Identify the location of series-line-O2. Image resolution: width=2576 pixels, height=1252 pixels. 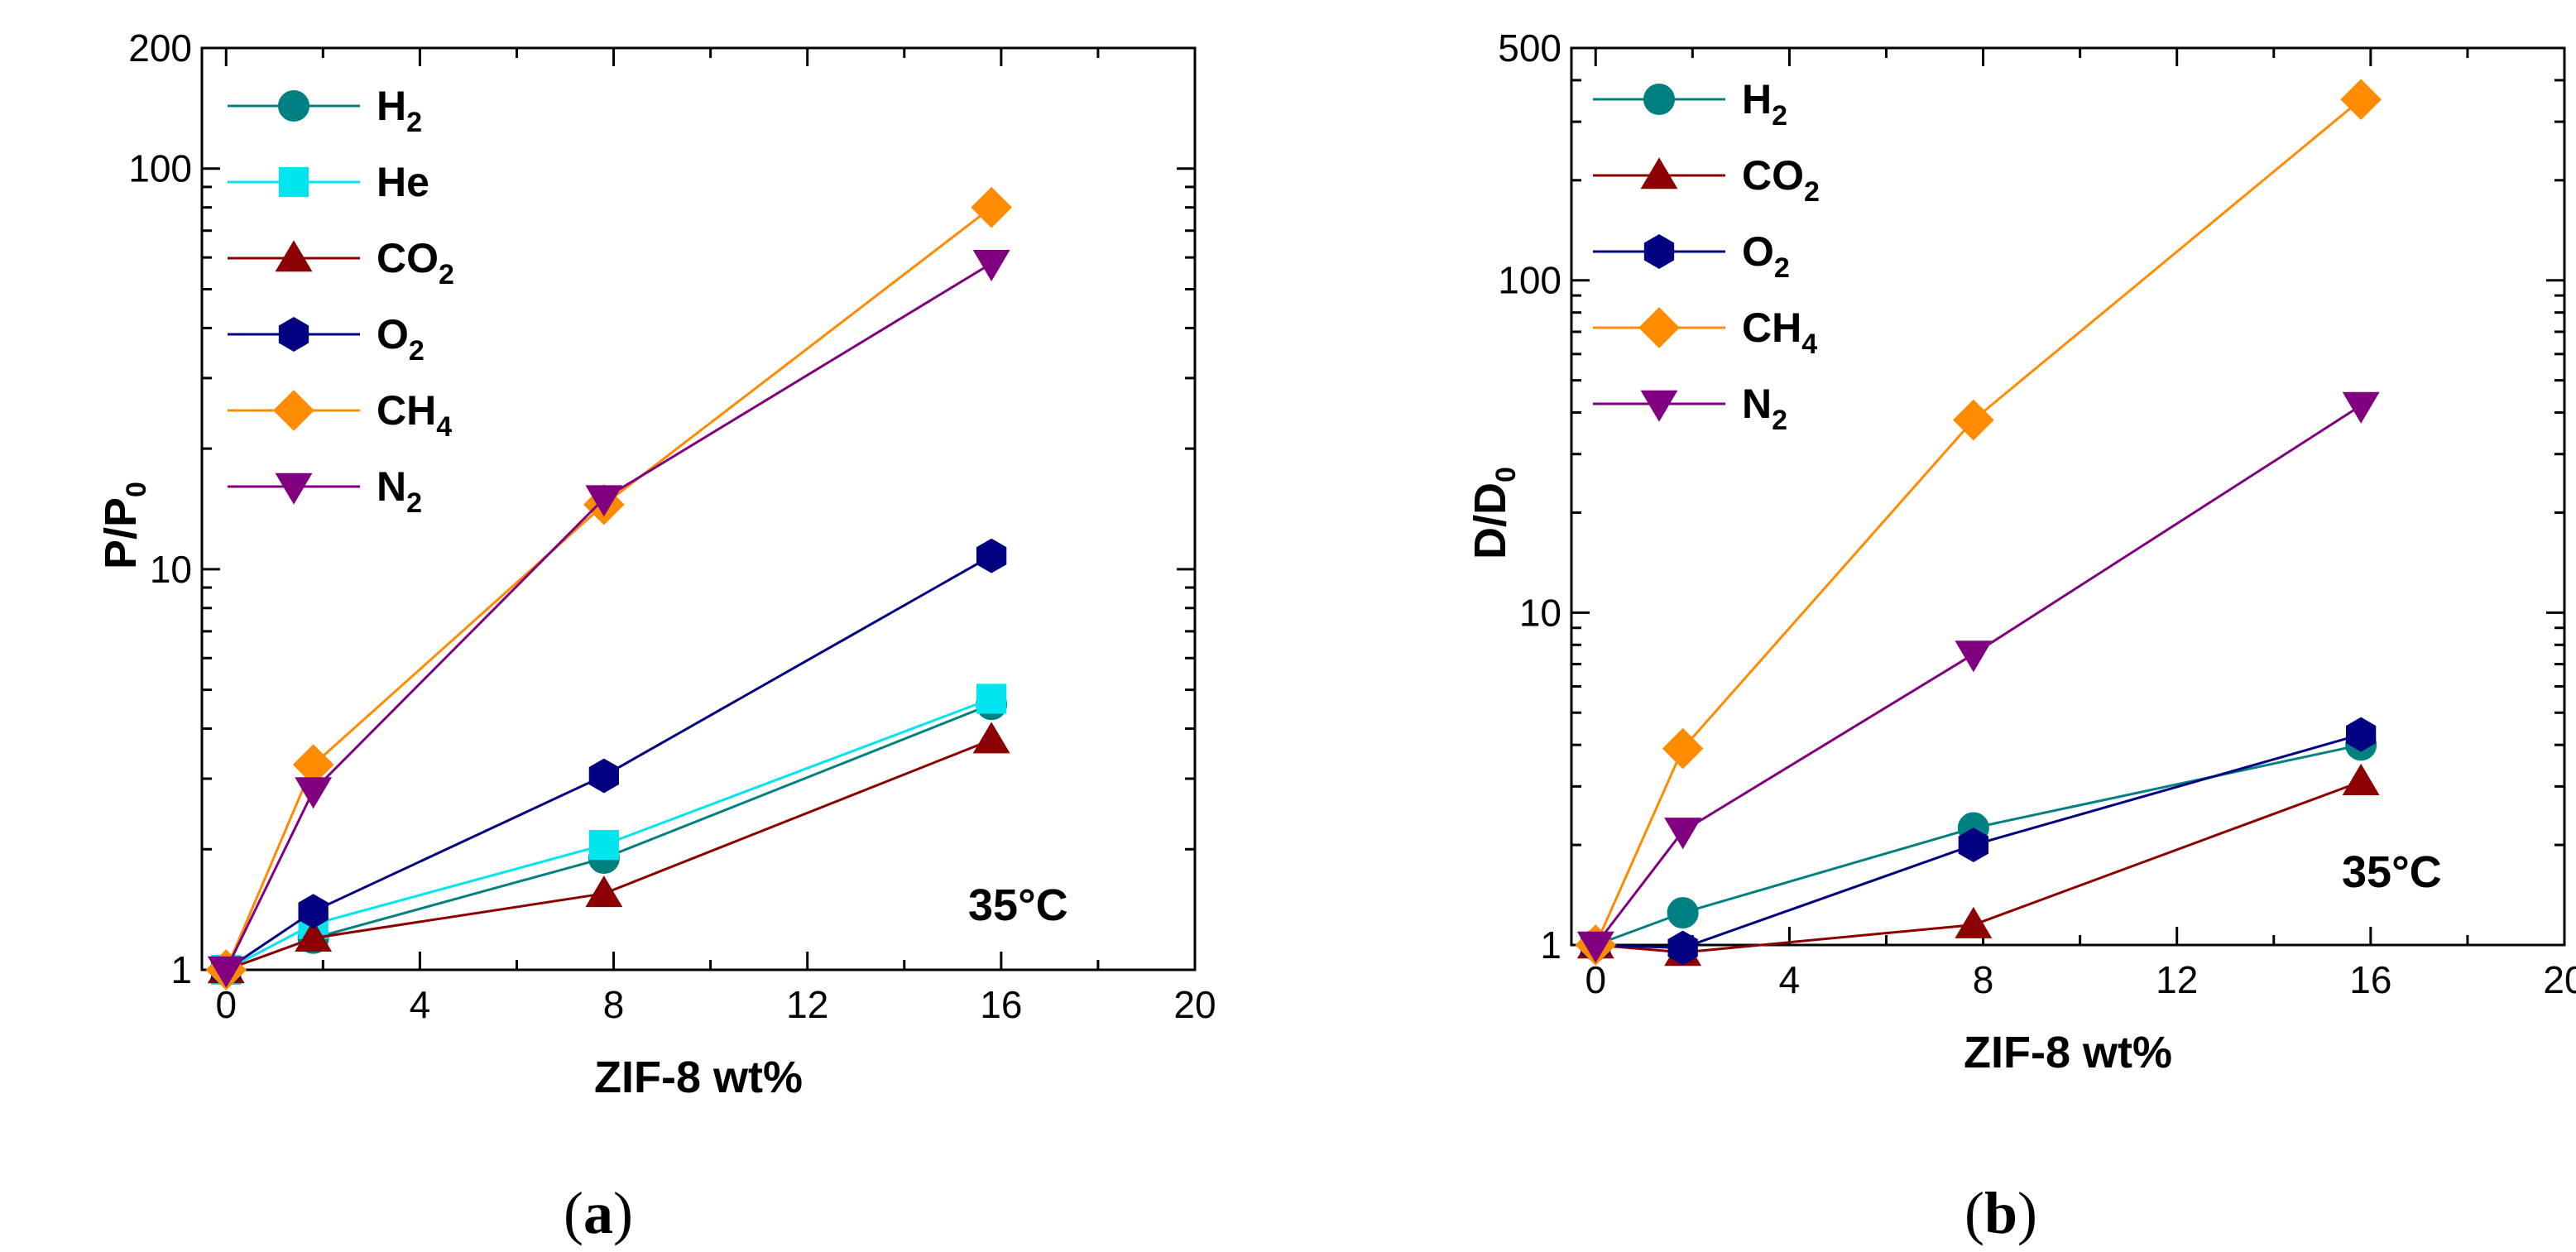
(1979, 841).